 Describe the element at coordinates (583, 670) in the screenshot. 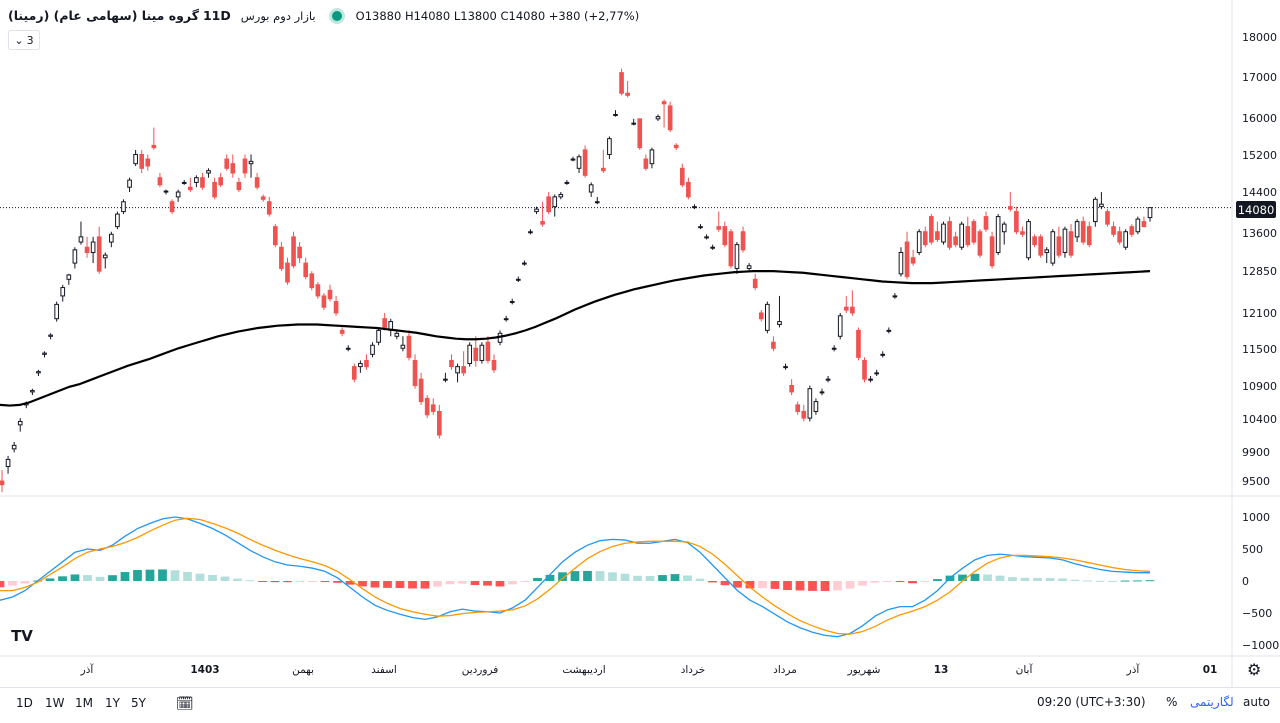

I see `time-axis-label: اردیبهشت` at that location.